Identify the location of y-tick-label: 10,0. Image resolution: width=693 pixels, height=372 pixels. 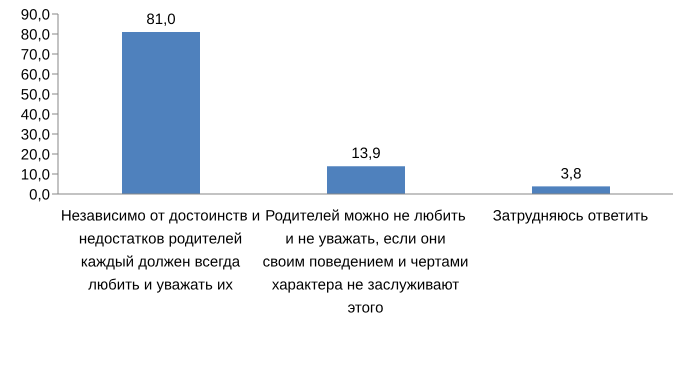
(35, 175).